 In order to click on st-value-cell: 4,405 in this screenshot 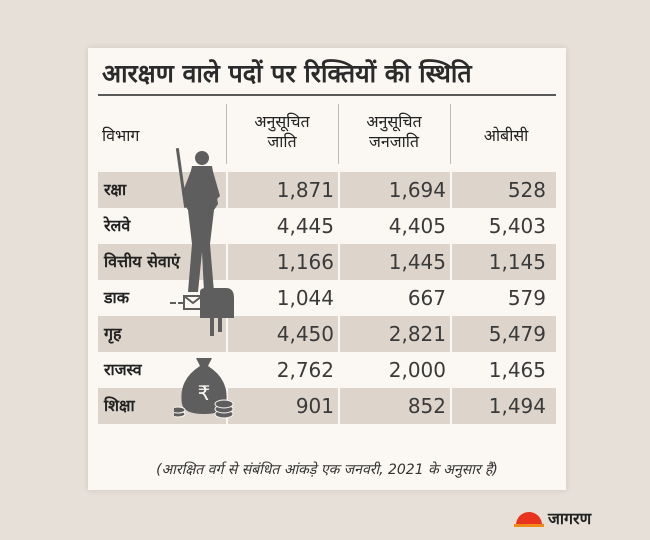, I will do `click(417, 226)`.